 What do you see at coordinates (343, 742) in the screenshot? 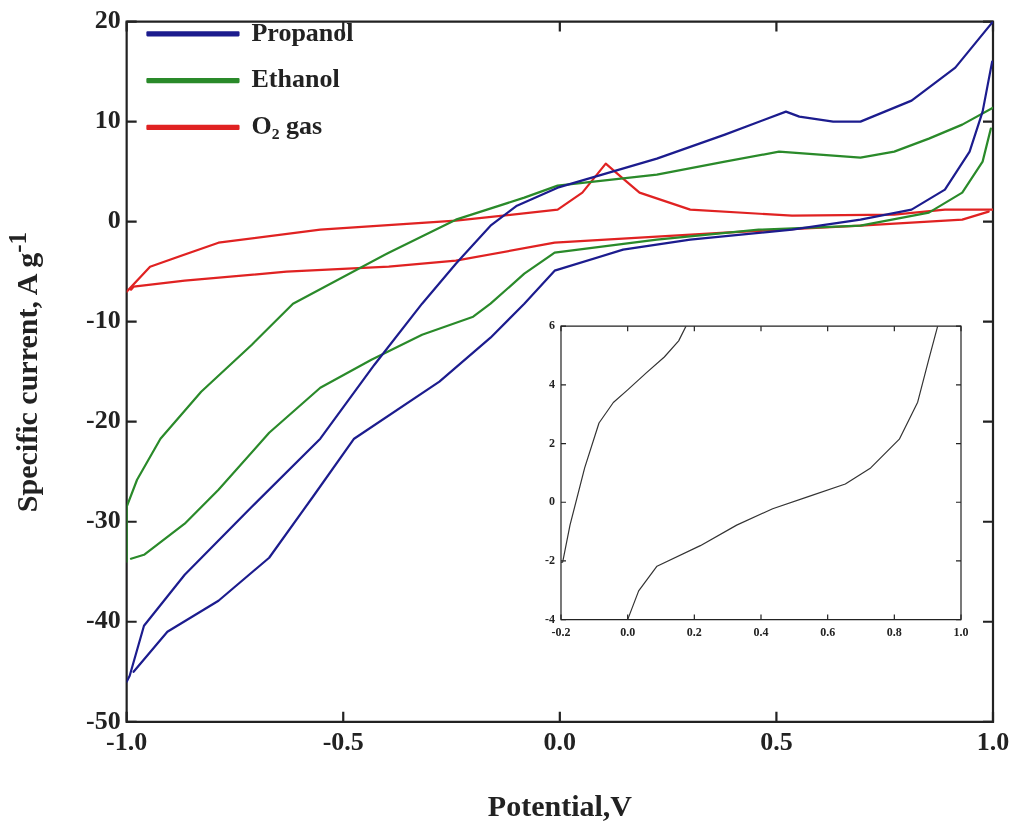
I see `x-tick-label: -0.5` at bounding box center [343, 742].